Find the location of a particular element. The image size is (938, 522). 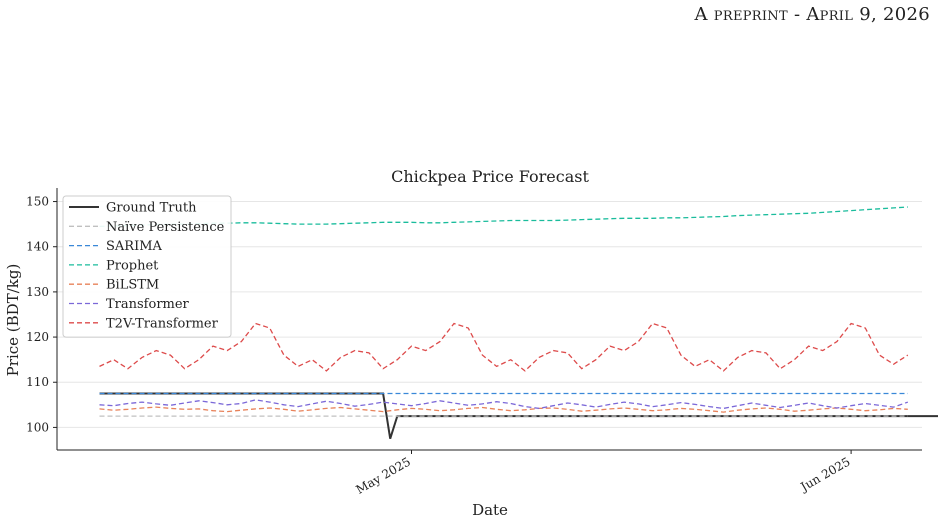

legend-label: Transformer is located at coordinates (148, 304).